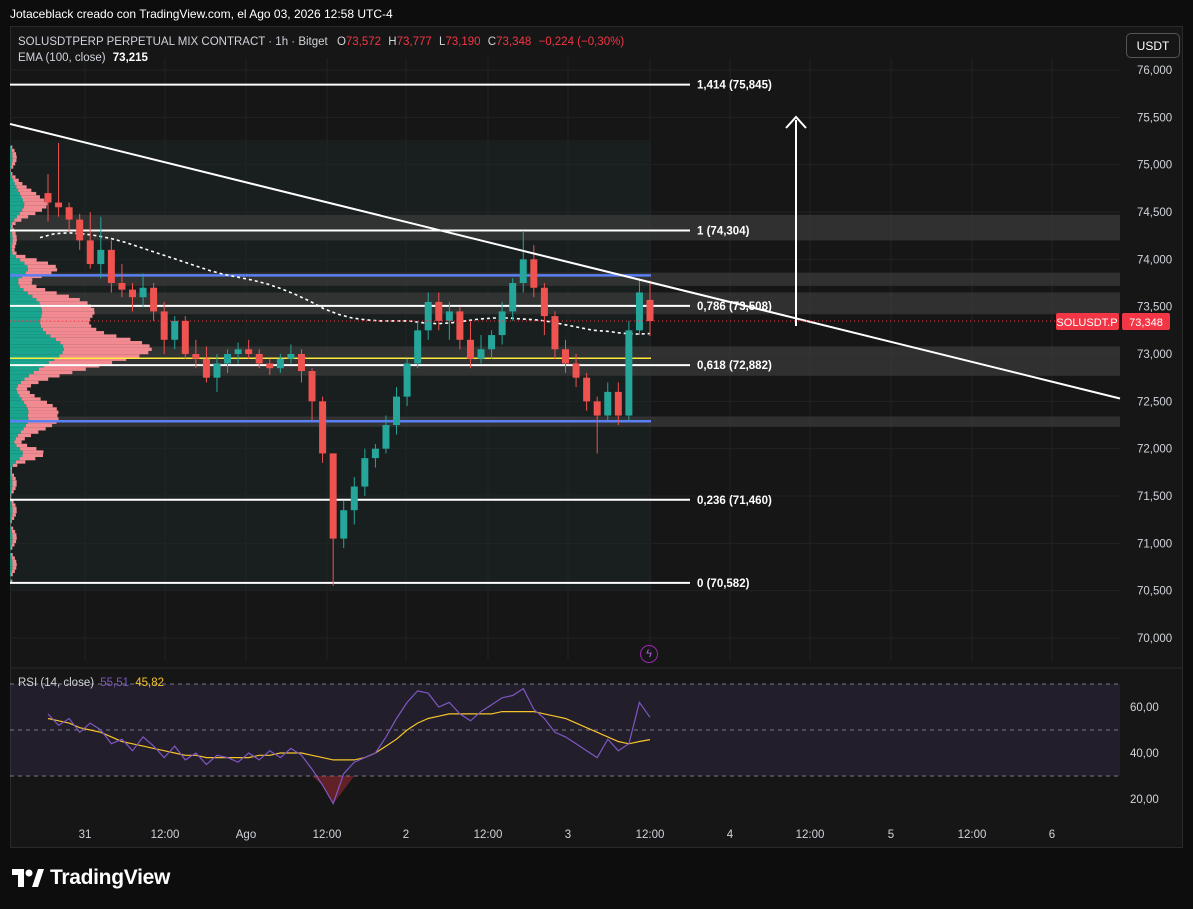 The width and height of the screenshot is (1193, 909). I want to click on time-tick-label: 3, so click(568, 835).